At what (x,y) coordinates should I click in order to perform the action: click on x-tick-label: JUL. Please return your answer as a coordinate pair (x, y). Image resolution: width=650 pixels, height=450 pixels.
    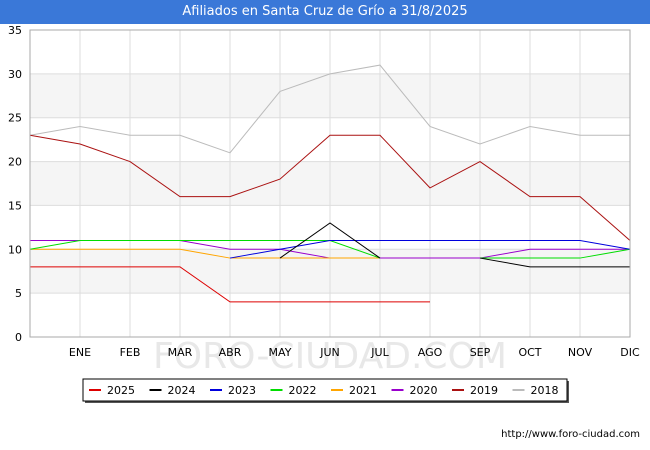
    Looking at the image, I should click on (379, 352).